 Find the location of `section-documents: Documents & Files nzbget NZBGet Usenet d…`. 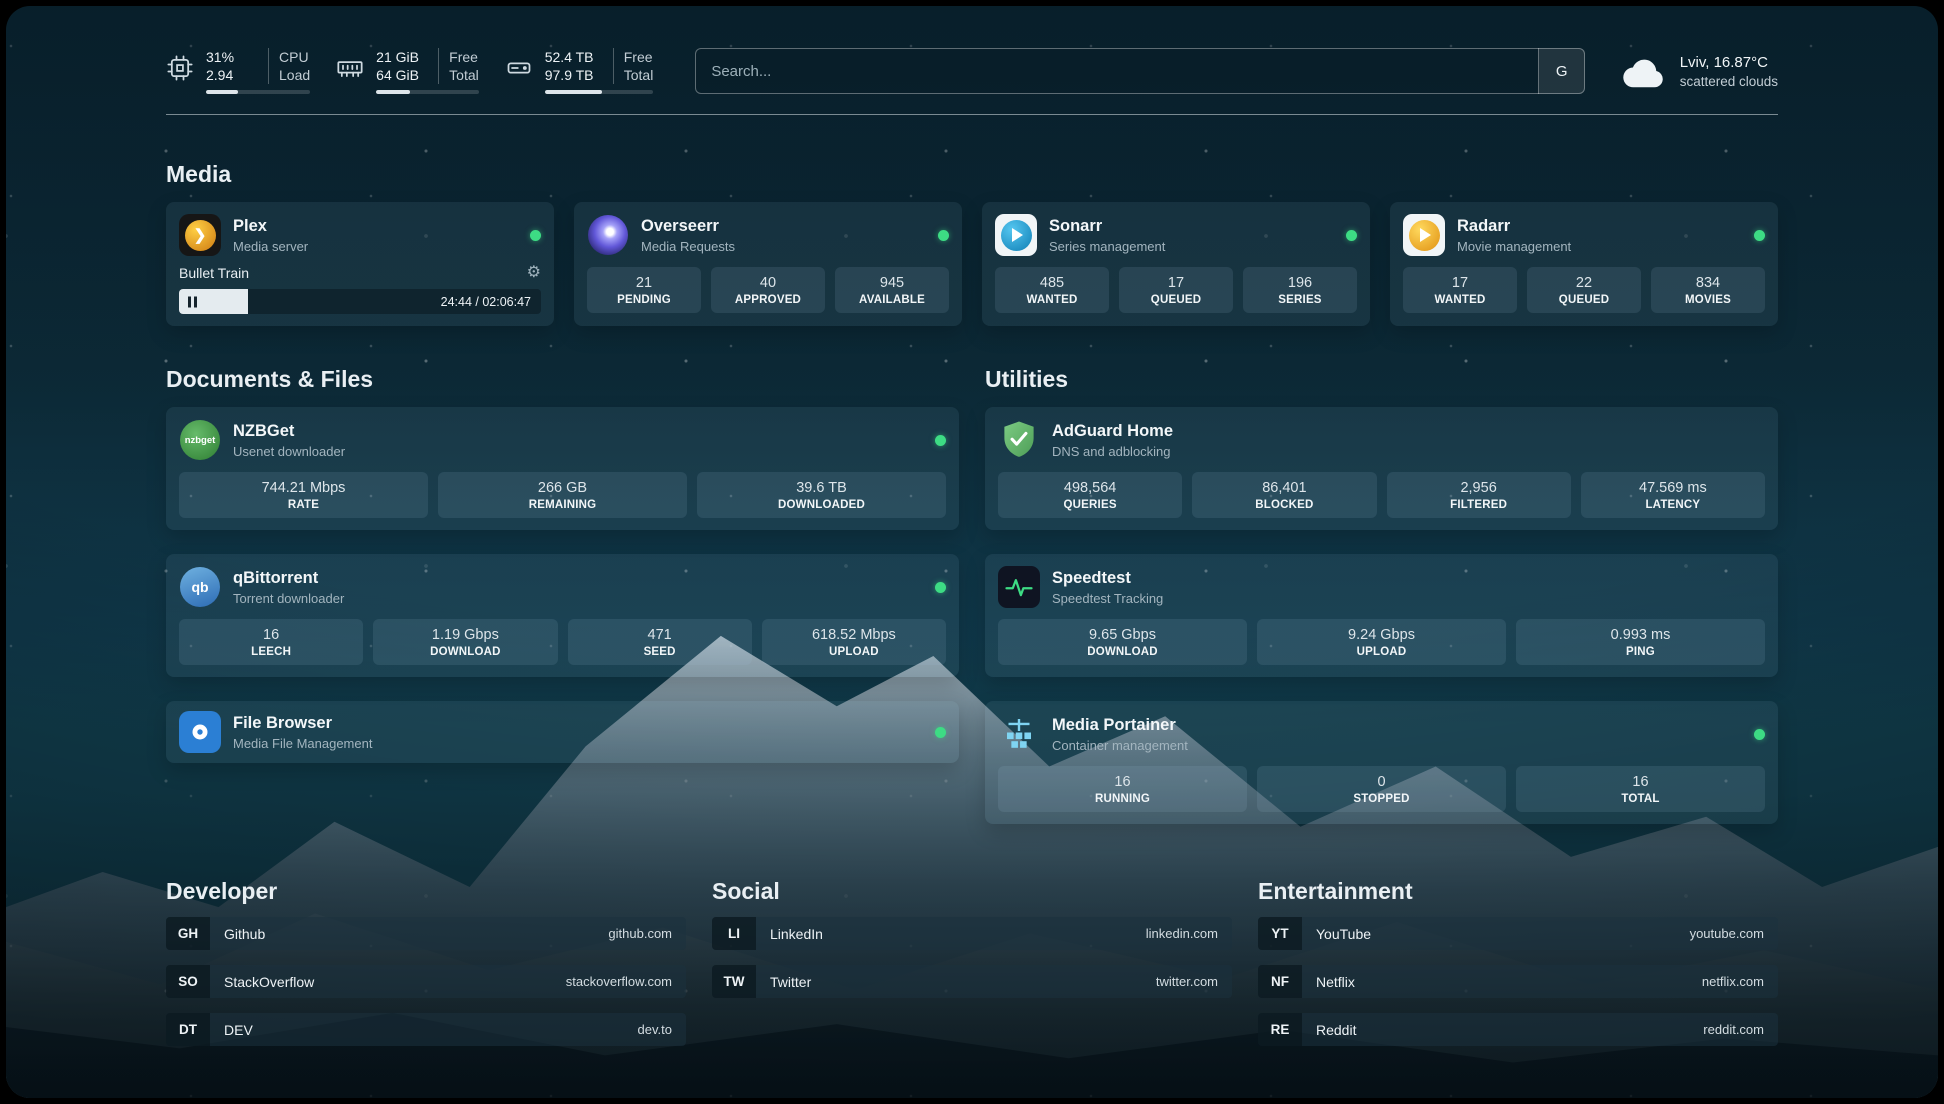

section-documents: Documents & Files nzbget NZBGet Usenet d… is located at coordinates (562, 565).